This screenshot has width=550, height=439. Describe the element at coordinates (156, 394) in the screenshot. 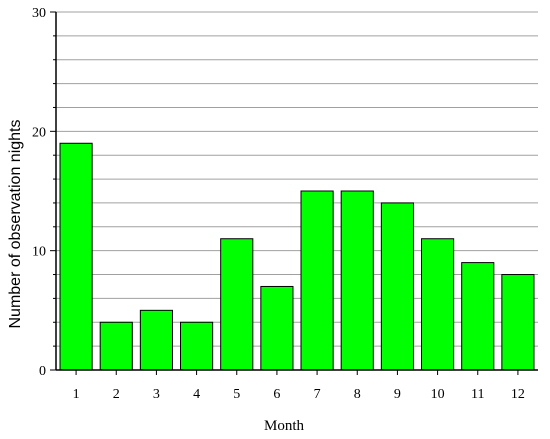

I see `x-tick-label: 3` at that location.